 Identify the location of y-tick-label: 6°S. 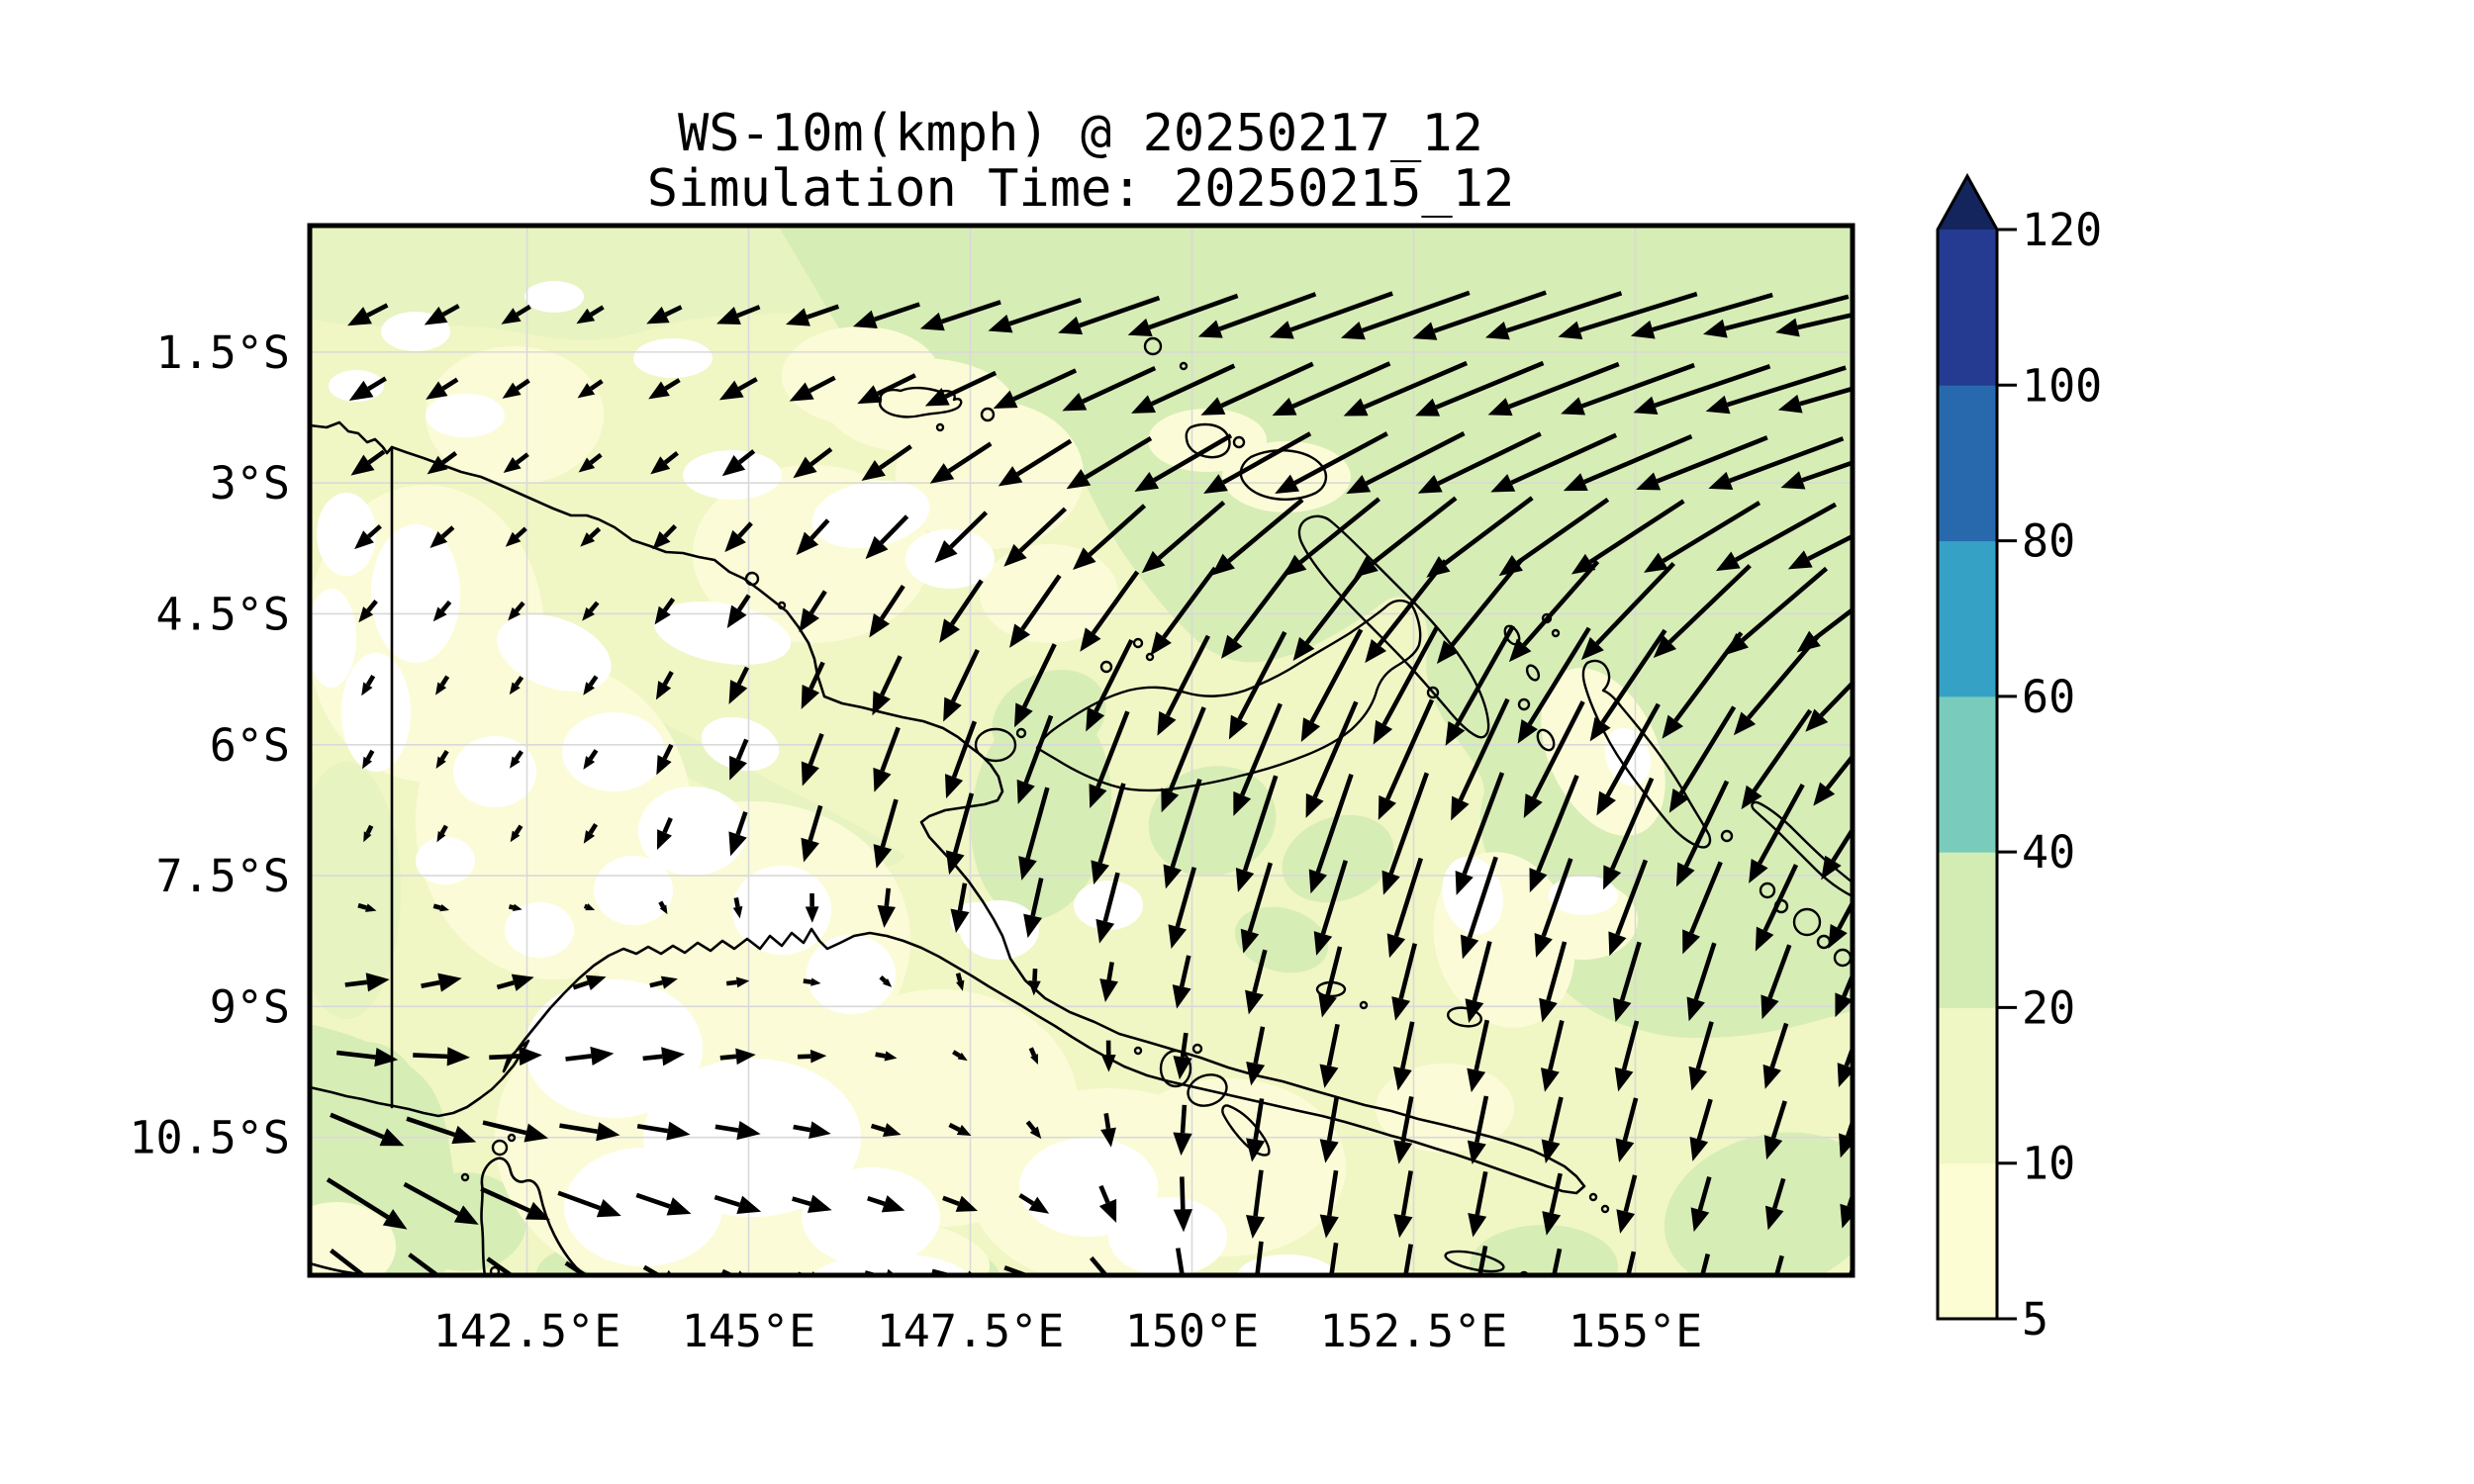
(250, 745).